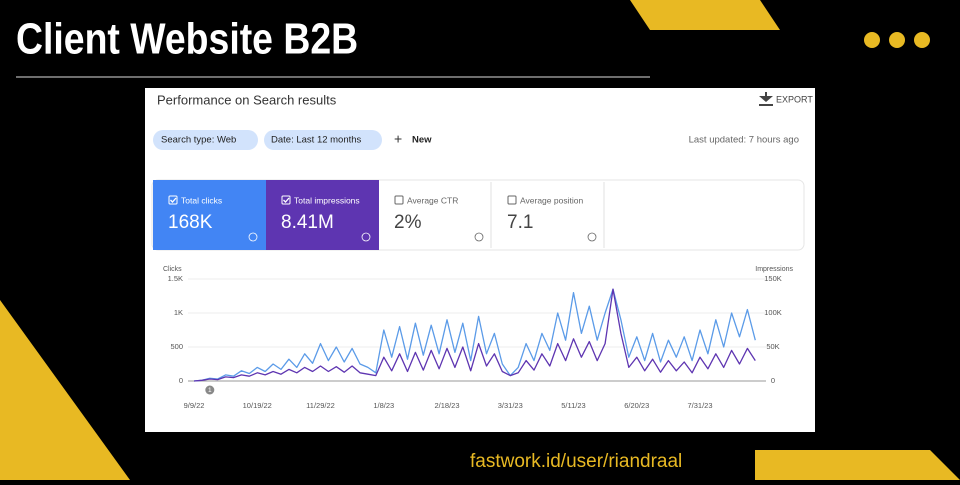  Describe the element at coordinates (194, 405) in the screenshot. I see `x-tick-label: 9/9/22` at that location.